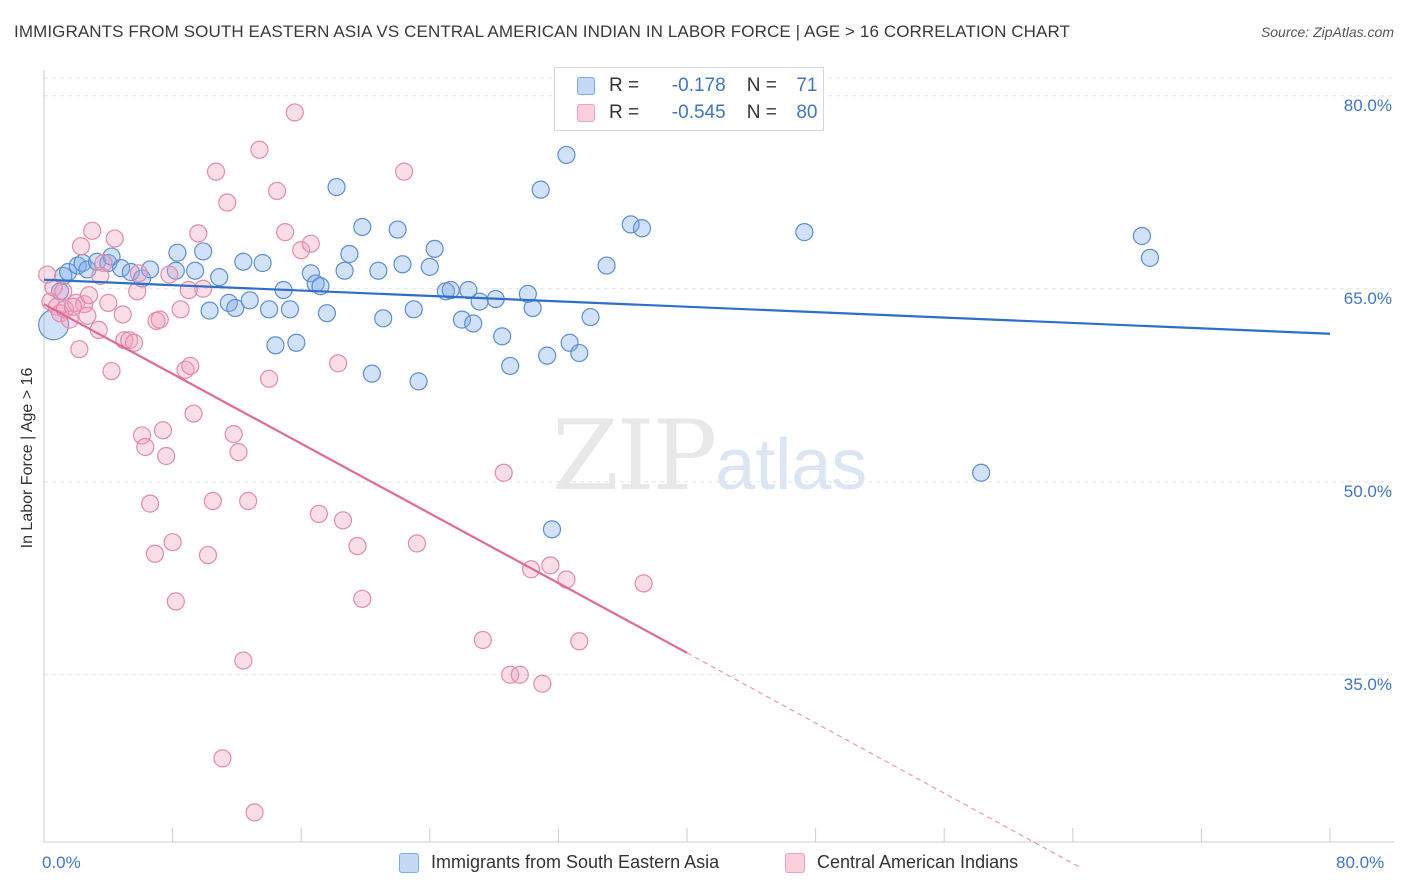 The image size is (1406, 892). I want to click on legend-swatch-blue, so click(586, 86).